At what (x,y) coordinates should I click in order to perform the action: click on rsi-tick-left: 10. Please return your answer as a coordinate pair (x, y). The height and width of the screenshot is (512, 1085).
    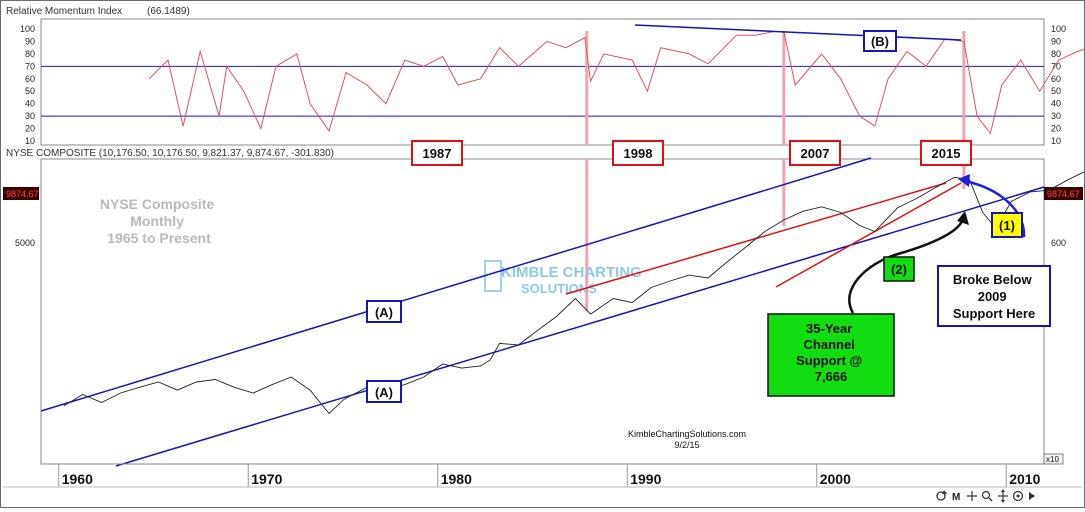
    Looking at the image, I should click on (30, 141).